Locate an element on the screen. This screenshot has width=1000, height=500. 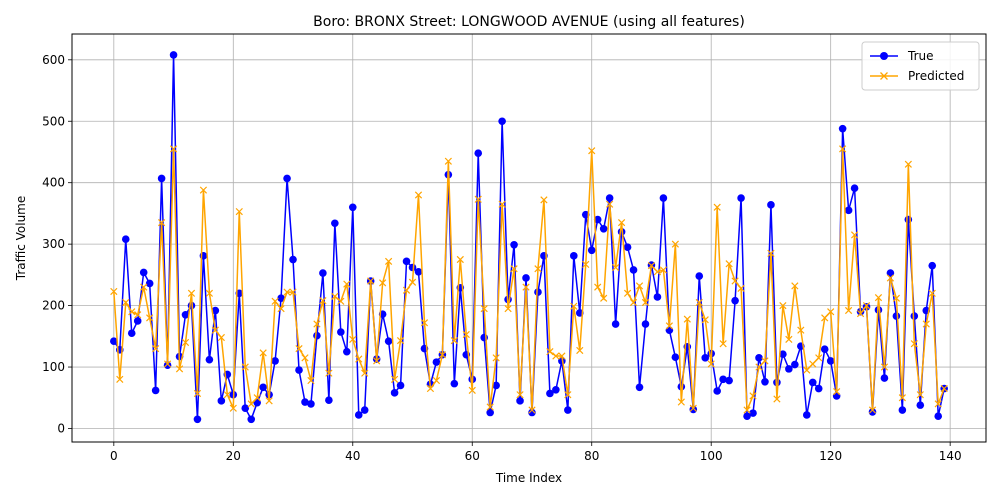
y-tick-label: 200 is located at coordinates (53, 306).